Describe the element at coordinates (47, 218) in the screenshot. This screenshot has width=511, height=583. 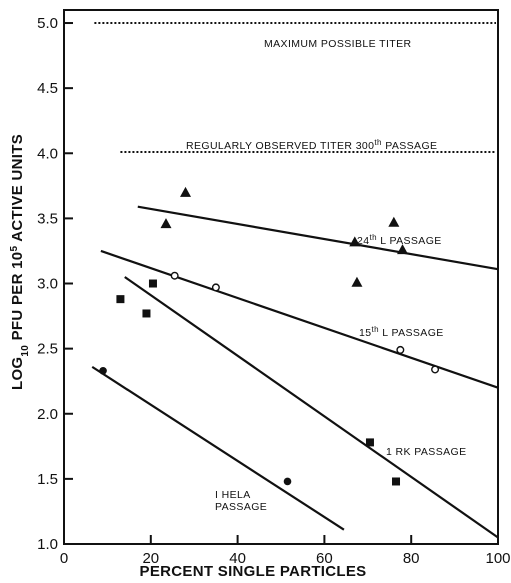
I see `y-tick-label: 3.5` at that location.